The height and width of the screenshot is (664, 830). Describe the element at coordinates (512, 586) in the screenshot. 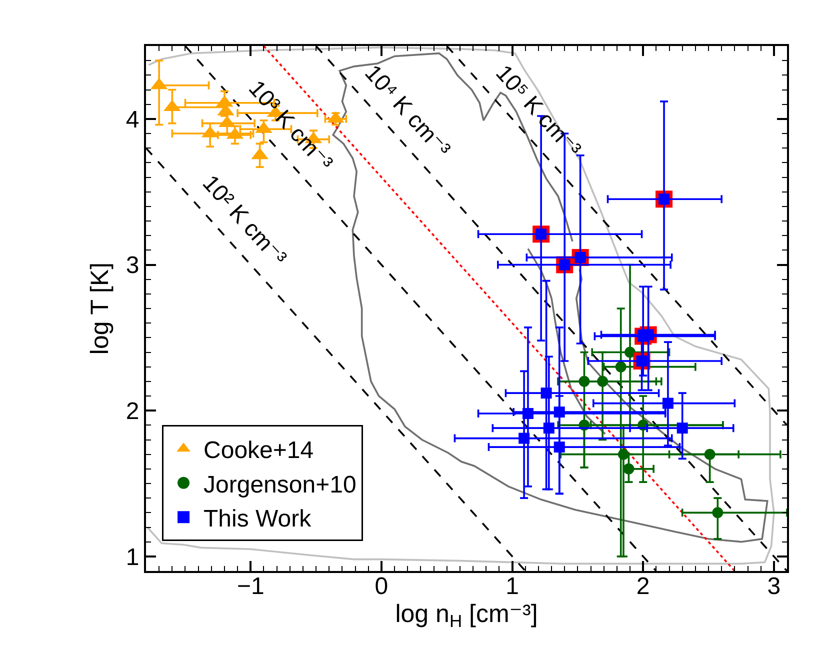

I see `x-tick-label: 1` at that location.